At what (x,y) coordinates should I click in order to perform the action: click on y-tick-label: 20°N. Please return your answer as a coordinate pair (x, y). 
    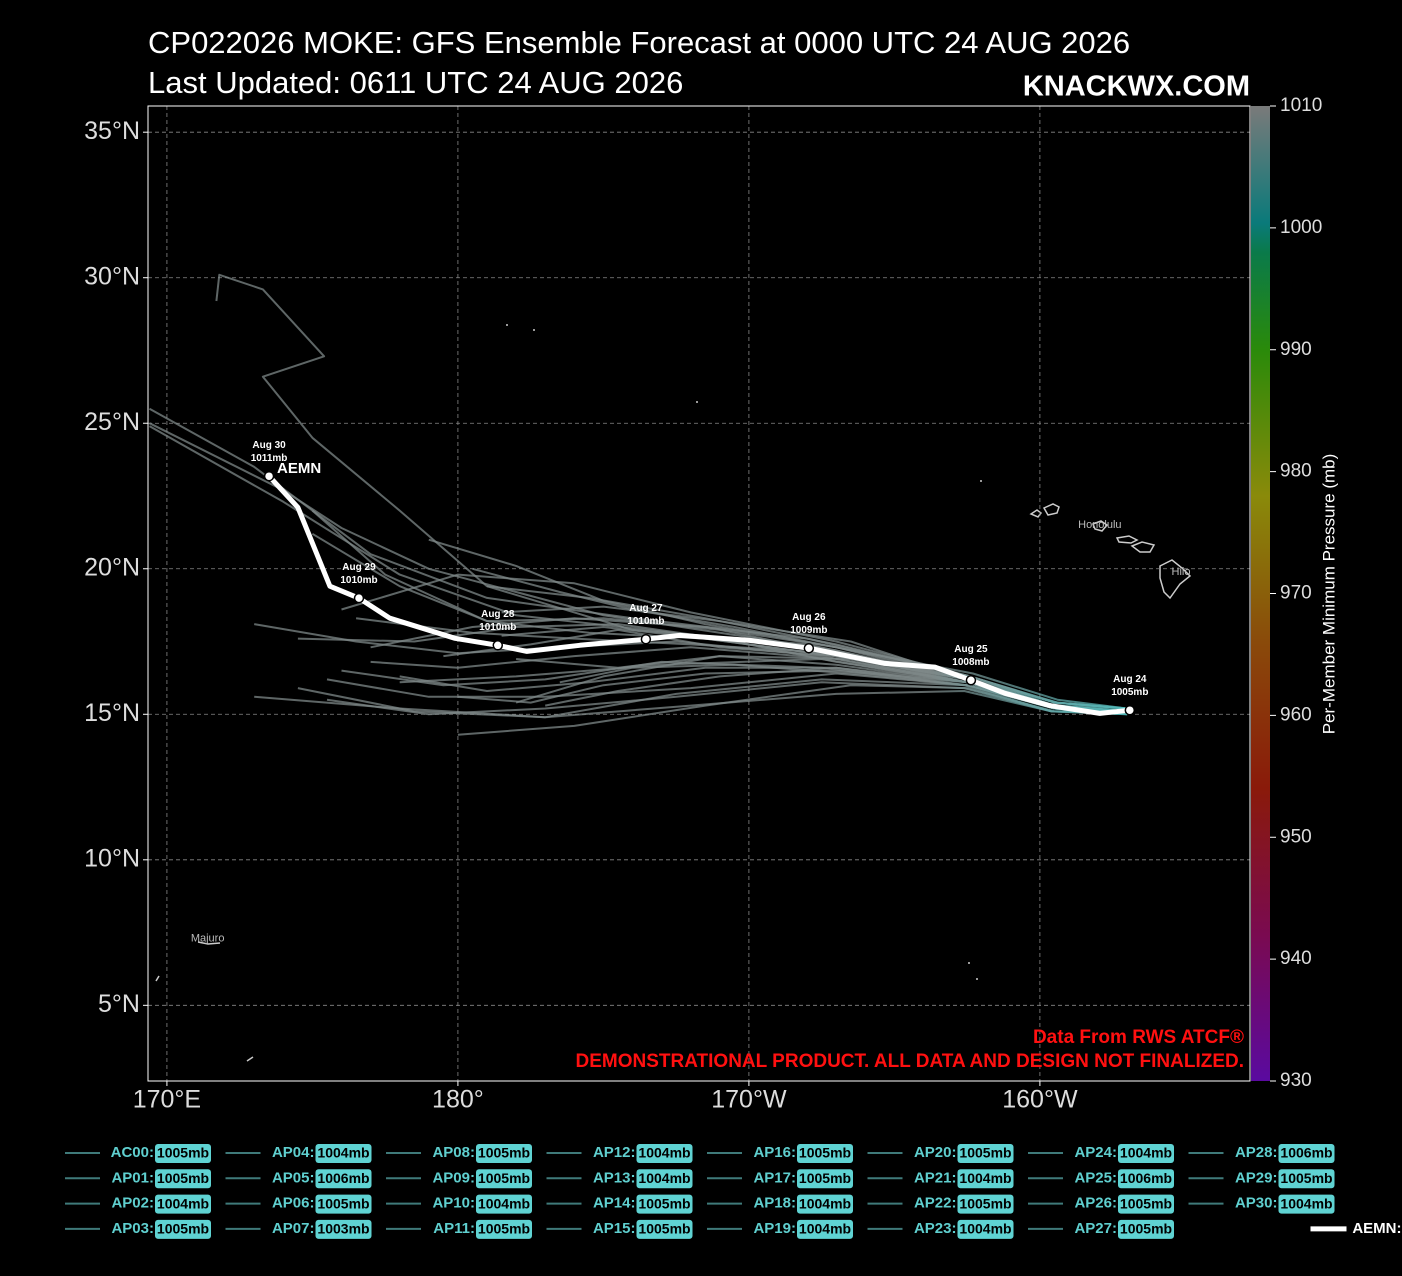
    Looking at the image, I should click on (112, 567).